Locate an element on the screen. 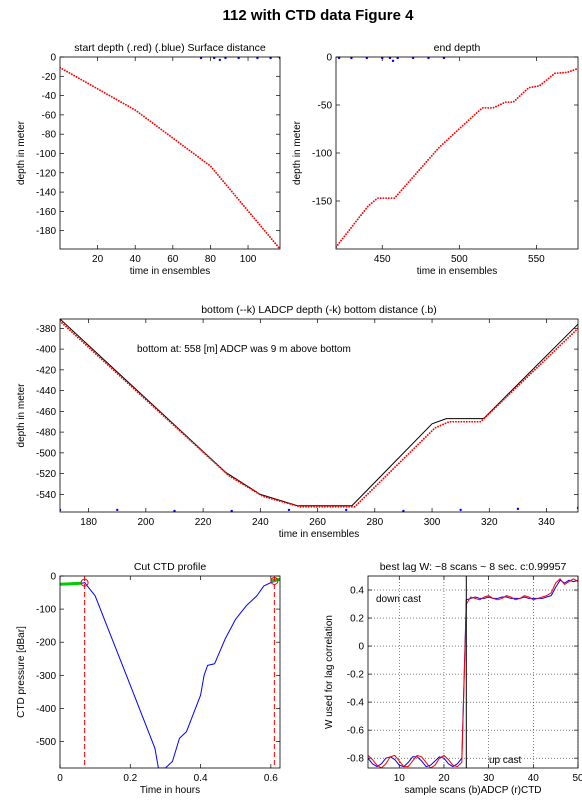 The width and height of the screenshot is (582, 801). x-tick-label: 500 is located at coordinates (459, 259).